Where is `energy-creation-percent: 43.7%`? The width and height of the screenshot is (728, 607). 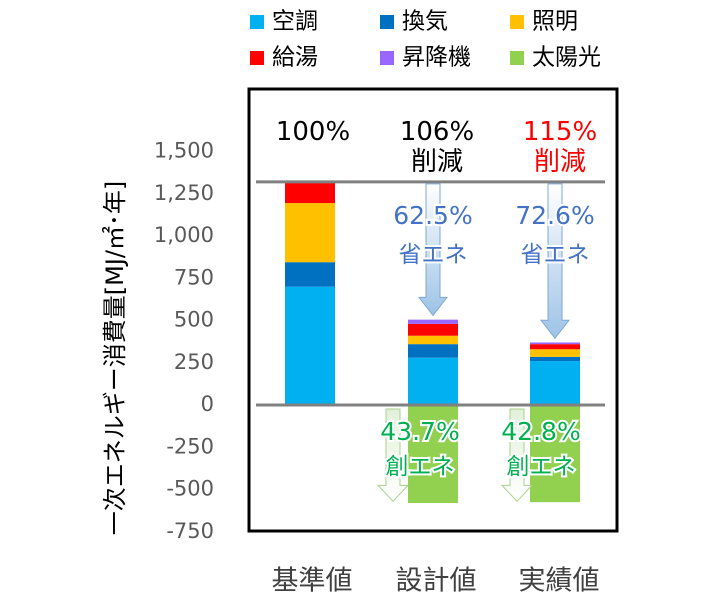 energy-creation-percent: 43.7% is located at coordinates (419, 431).